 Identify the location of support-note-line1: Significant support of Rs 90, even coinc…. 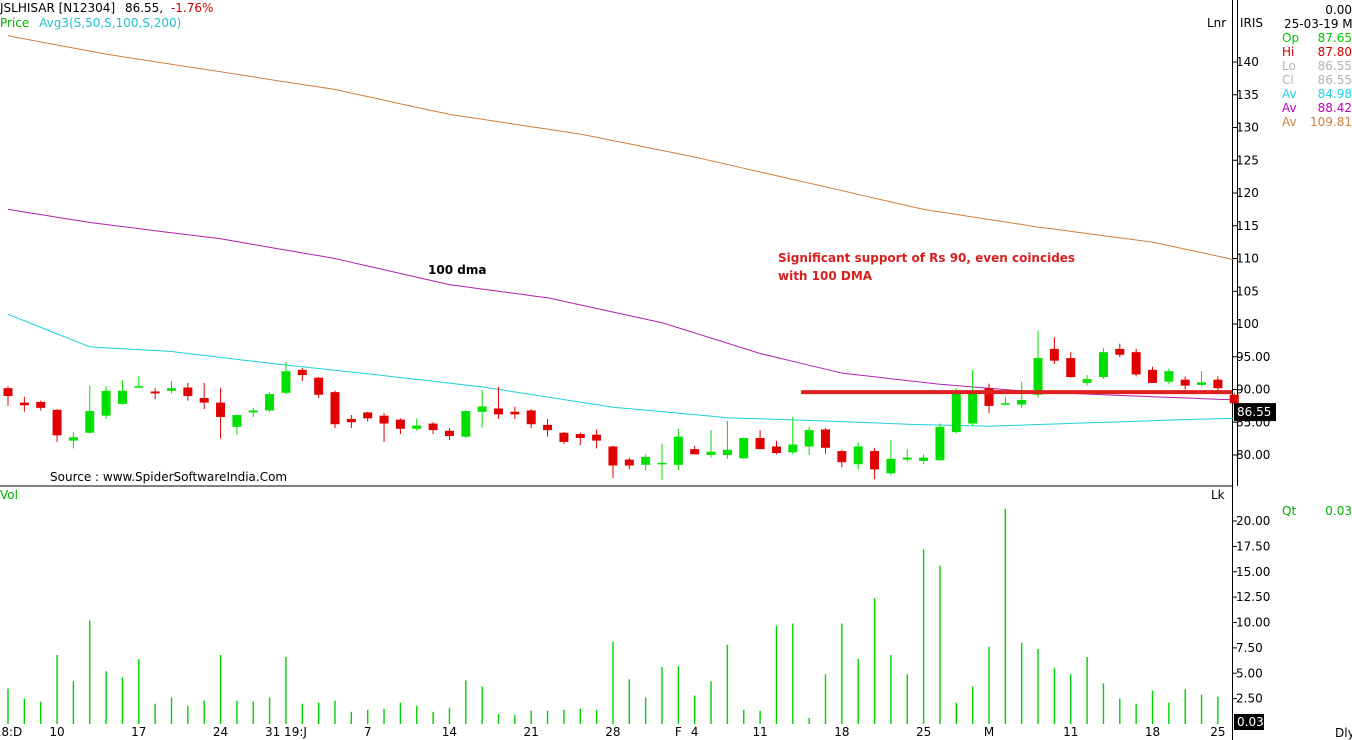
(927, 258).